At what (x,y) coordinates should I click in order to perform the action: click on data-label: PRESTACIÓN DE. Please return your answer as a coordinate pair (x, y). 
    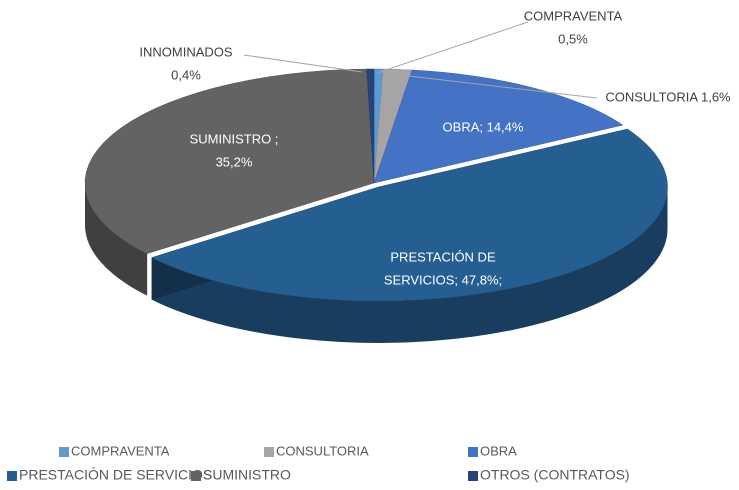
    Looking at the image, I should click on (443, 256).